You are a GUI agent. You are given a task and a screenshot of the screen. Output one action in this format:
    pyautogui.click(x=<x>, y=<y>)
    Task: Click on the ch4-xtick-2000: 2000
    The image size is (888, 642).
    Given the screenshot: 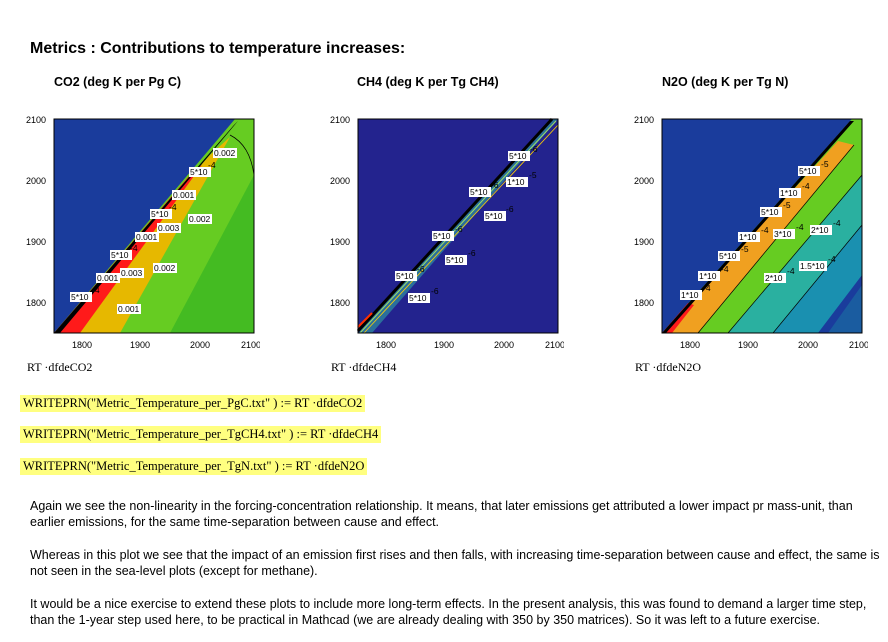 What is the action you would take?
    pyautogui.click(x=504, y=345)
    